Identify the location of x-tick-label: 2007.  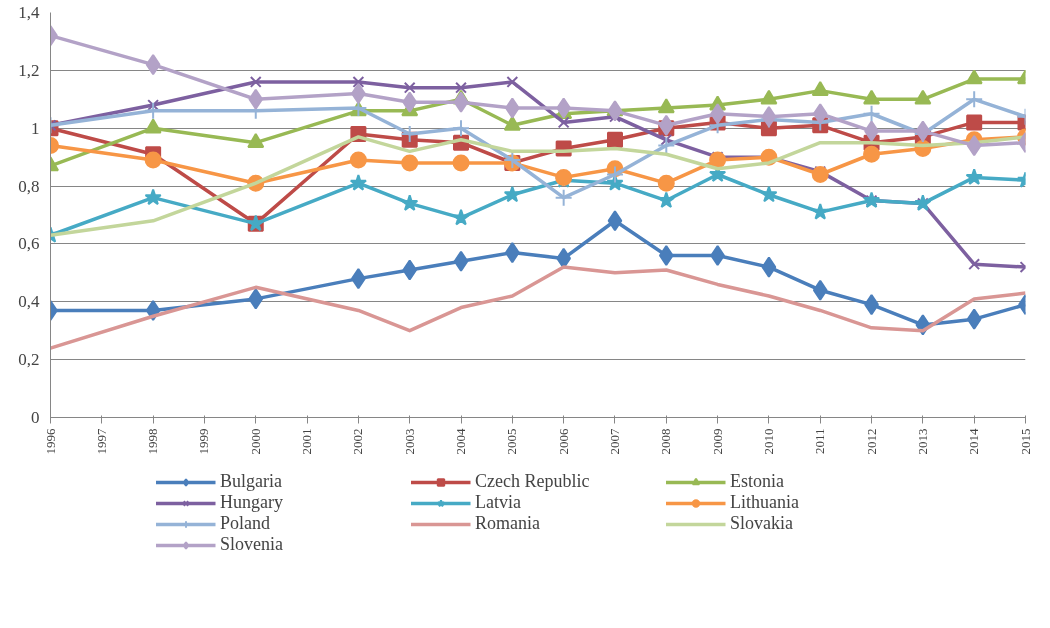
(614, 441).